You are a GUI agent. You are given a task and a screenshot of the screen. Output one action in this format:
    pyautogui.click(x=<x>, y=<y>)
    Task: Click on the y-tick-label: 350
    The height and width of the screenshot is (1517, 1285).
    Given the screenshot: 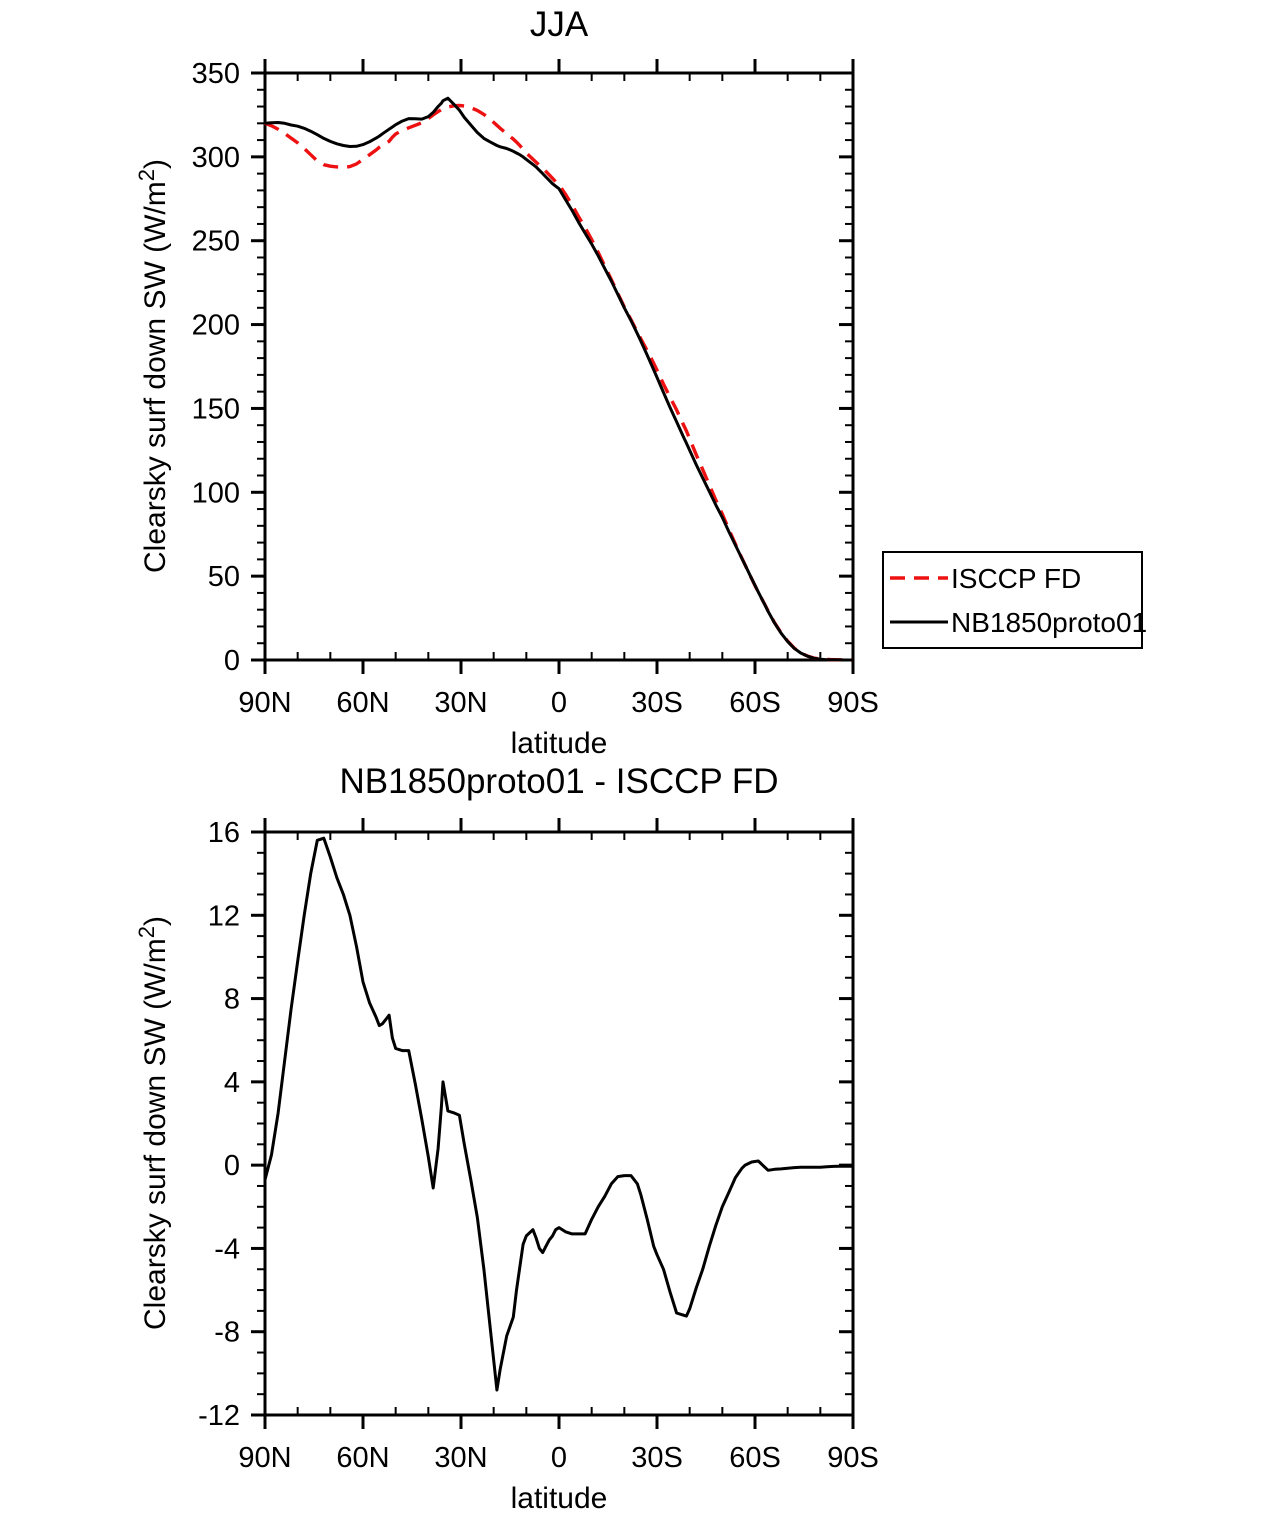 What is the action you would take?
    pyautogui.click(x=216, y=74)
    